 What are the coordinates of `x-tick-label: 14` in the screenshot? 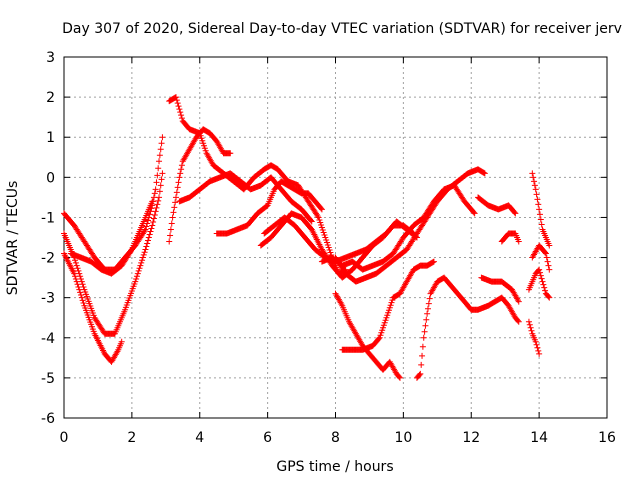 It's located at (539, 438).